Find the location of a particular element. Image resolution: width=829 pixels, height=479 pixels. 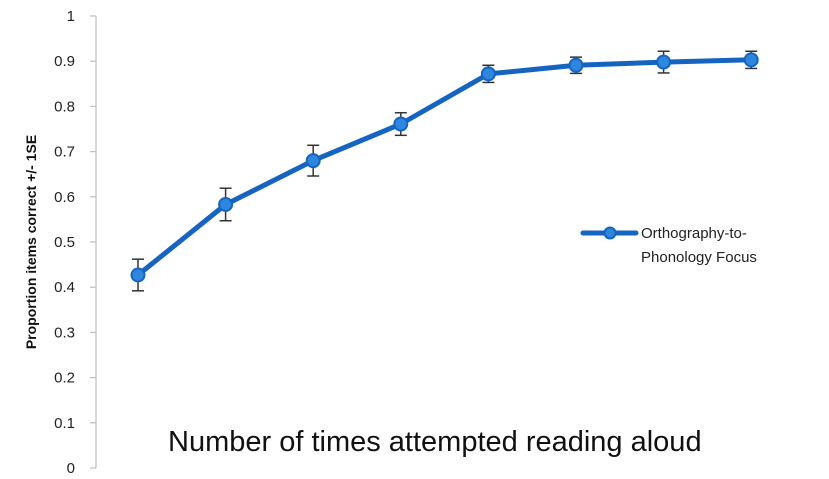

y-tick-label: 0.1 is located at coordinates (64, 423).